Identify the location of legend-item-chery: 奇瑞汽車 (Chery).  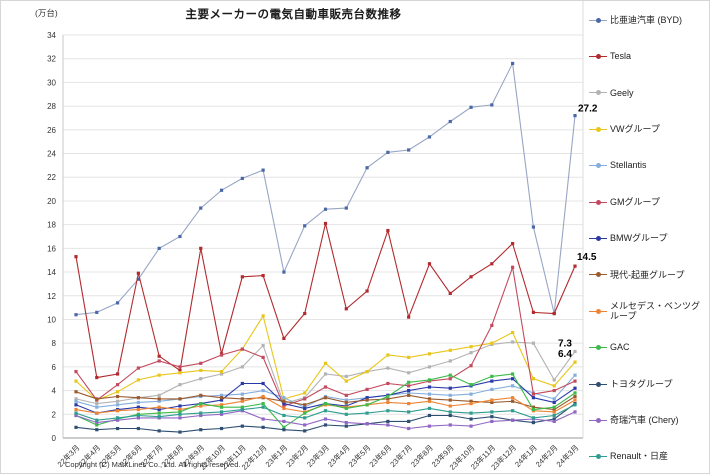
(649, 420).